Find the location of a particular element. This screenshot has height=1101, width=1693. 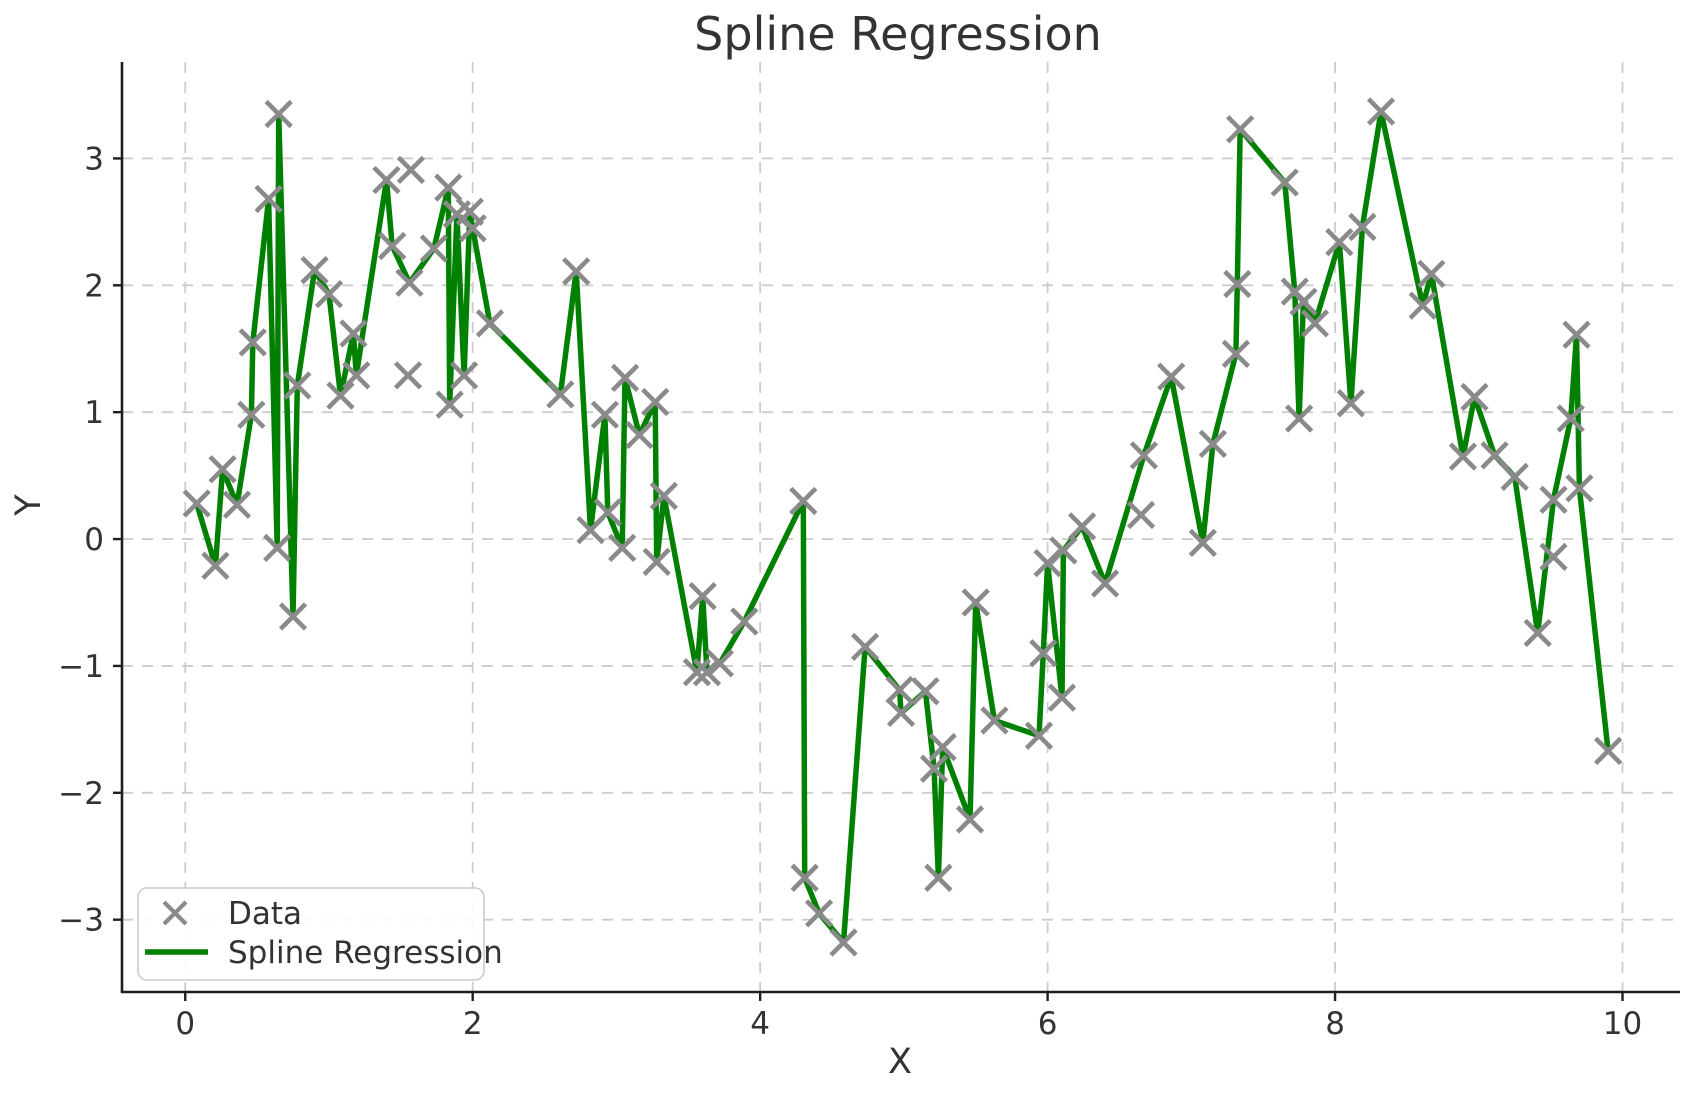

x-tick-label: 0 is located at coordinates (185, 1024).